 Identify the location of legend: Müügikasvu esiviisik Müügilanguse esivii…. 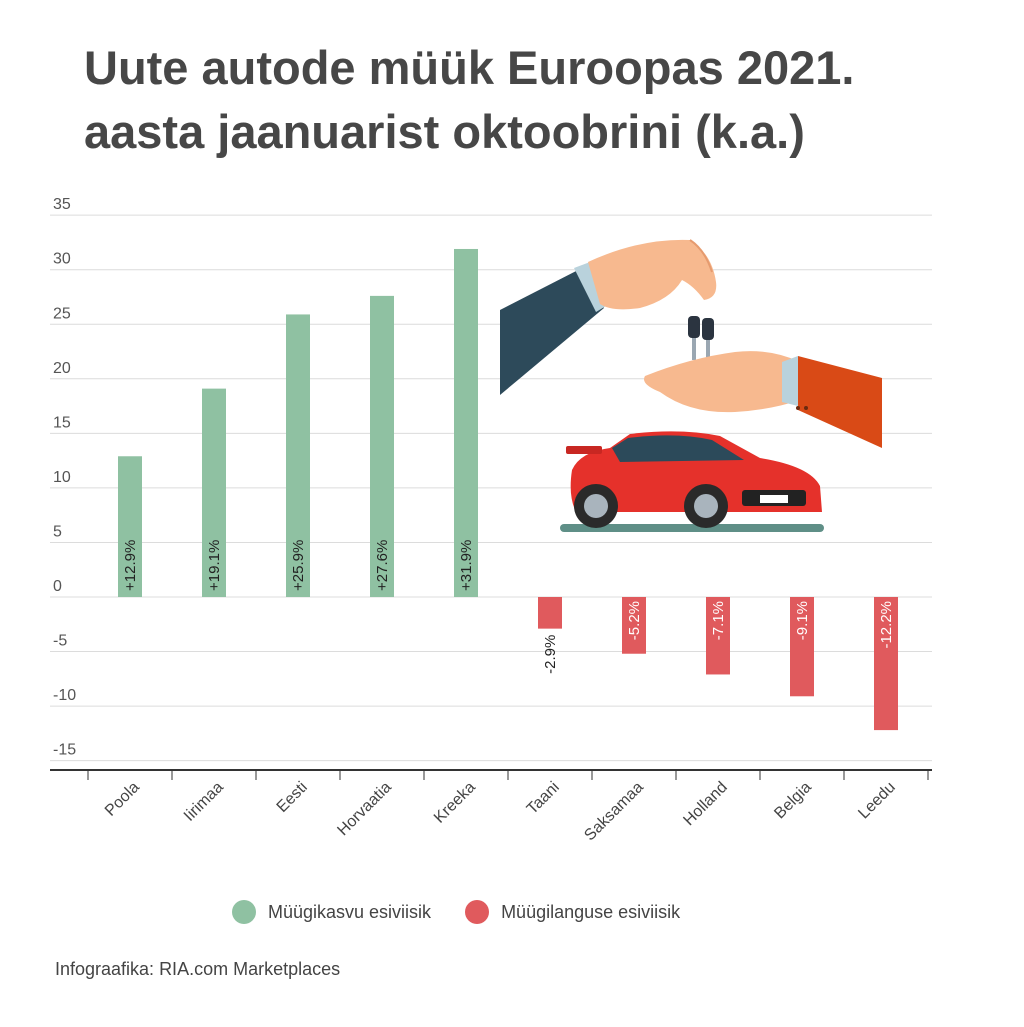
(456, 912).